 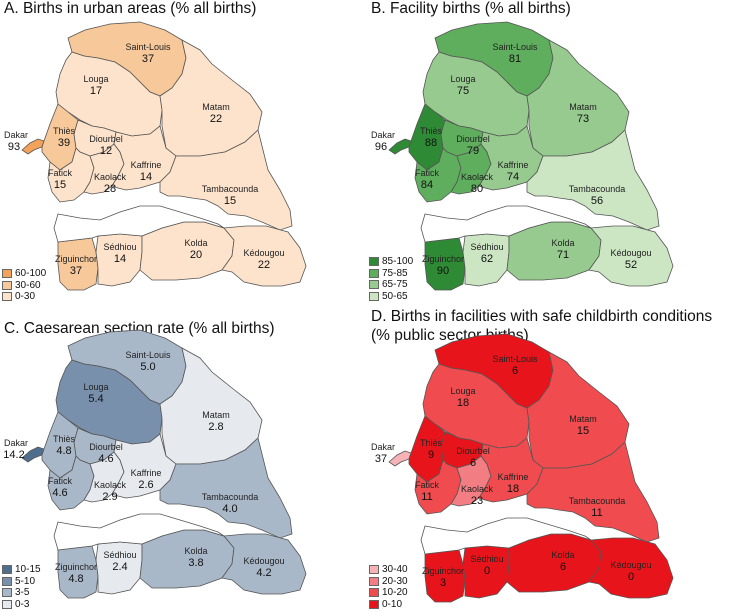 What do you see at coordinates (195, 563) in the screenshot?
I see `region-value-kolda: 3.8` at bounding box center [195, 563].